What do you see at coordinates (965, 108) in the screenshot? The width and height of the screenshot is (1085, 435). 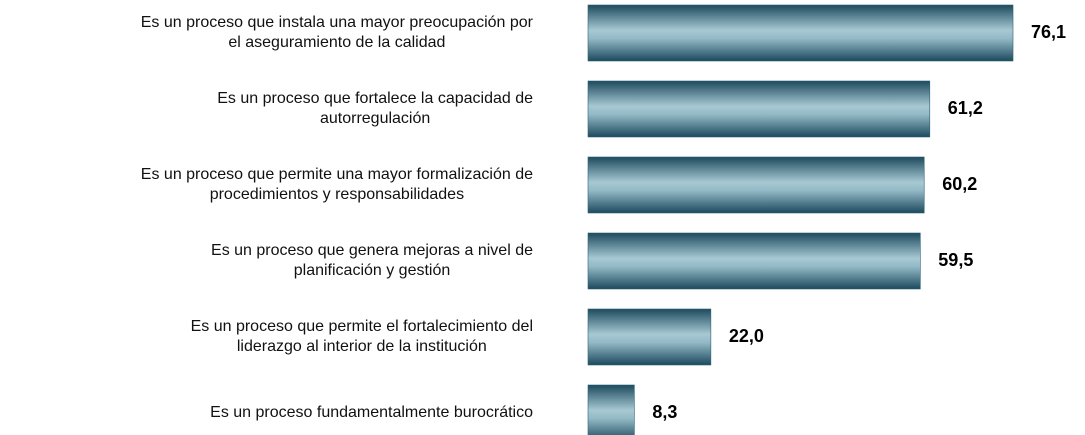 I see `value-label: 61,2` at bounding box center [965, 108].